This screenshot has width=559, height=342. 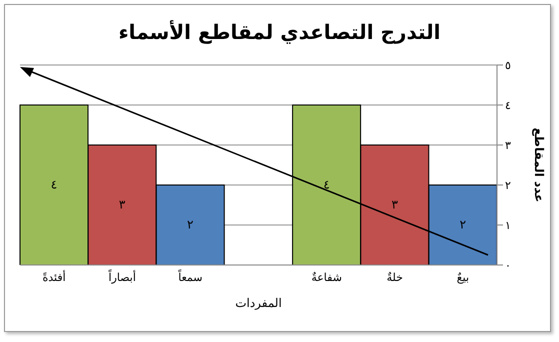 What do you see at coordinates (279, 32) in the screenshot?
I see `chart-title: التدرج التصاعدي لمقاطع الأسماء` at bounding box center [279, 32].